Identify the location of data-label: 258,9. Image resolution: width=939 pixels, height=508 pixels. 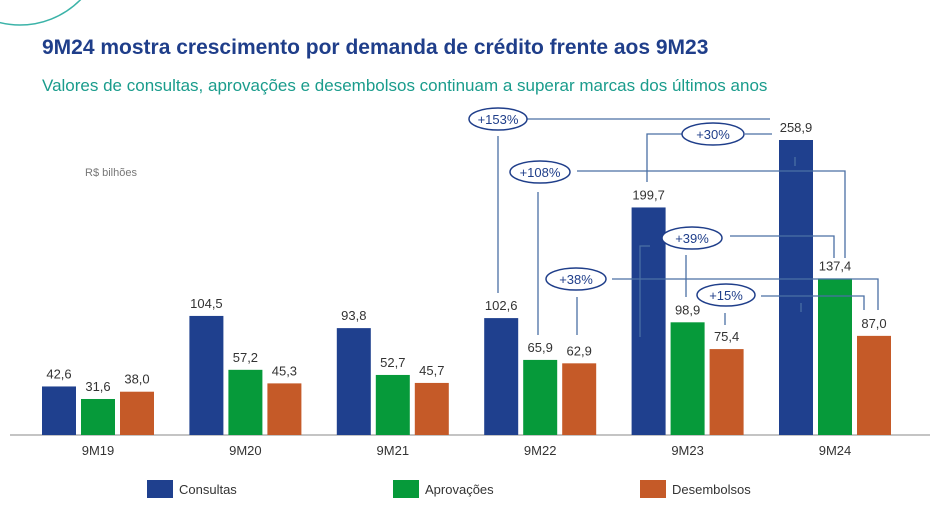
(796, 127).